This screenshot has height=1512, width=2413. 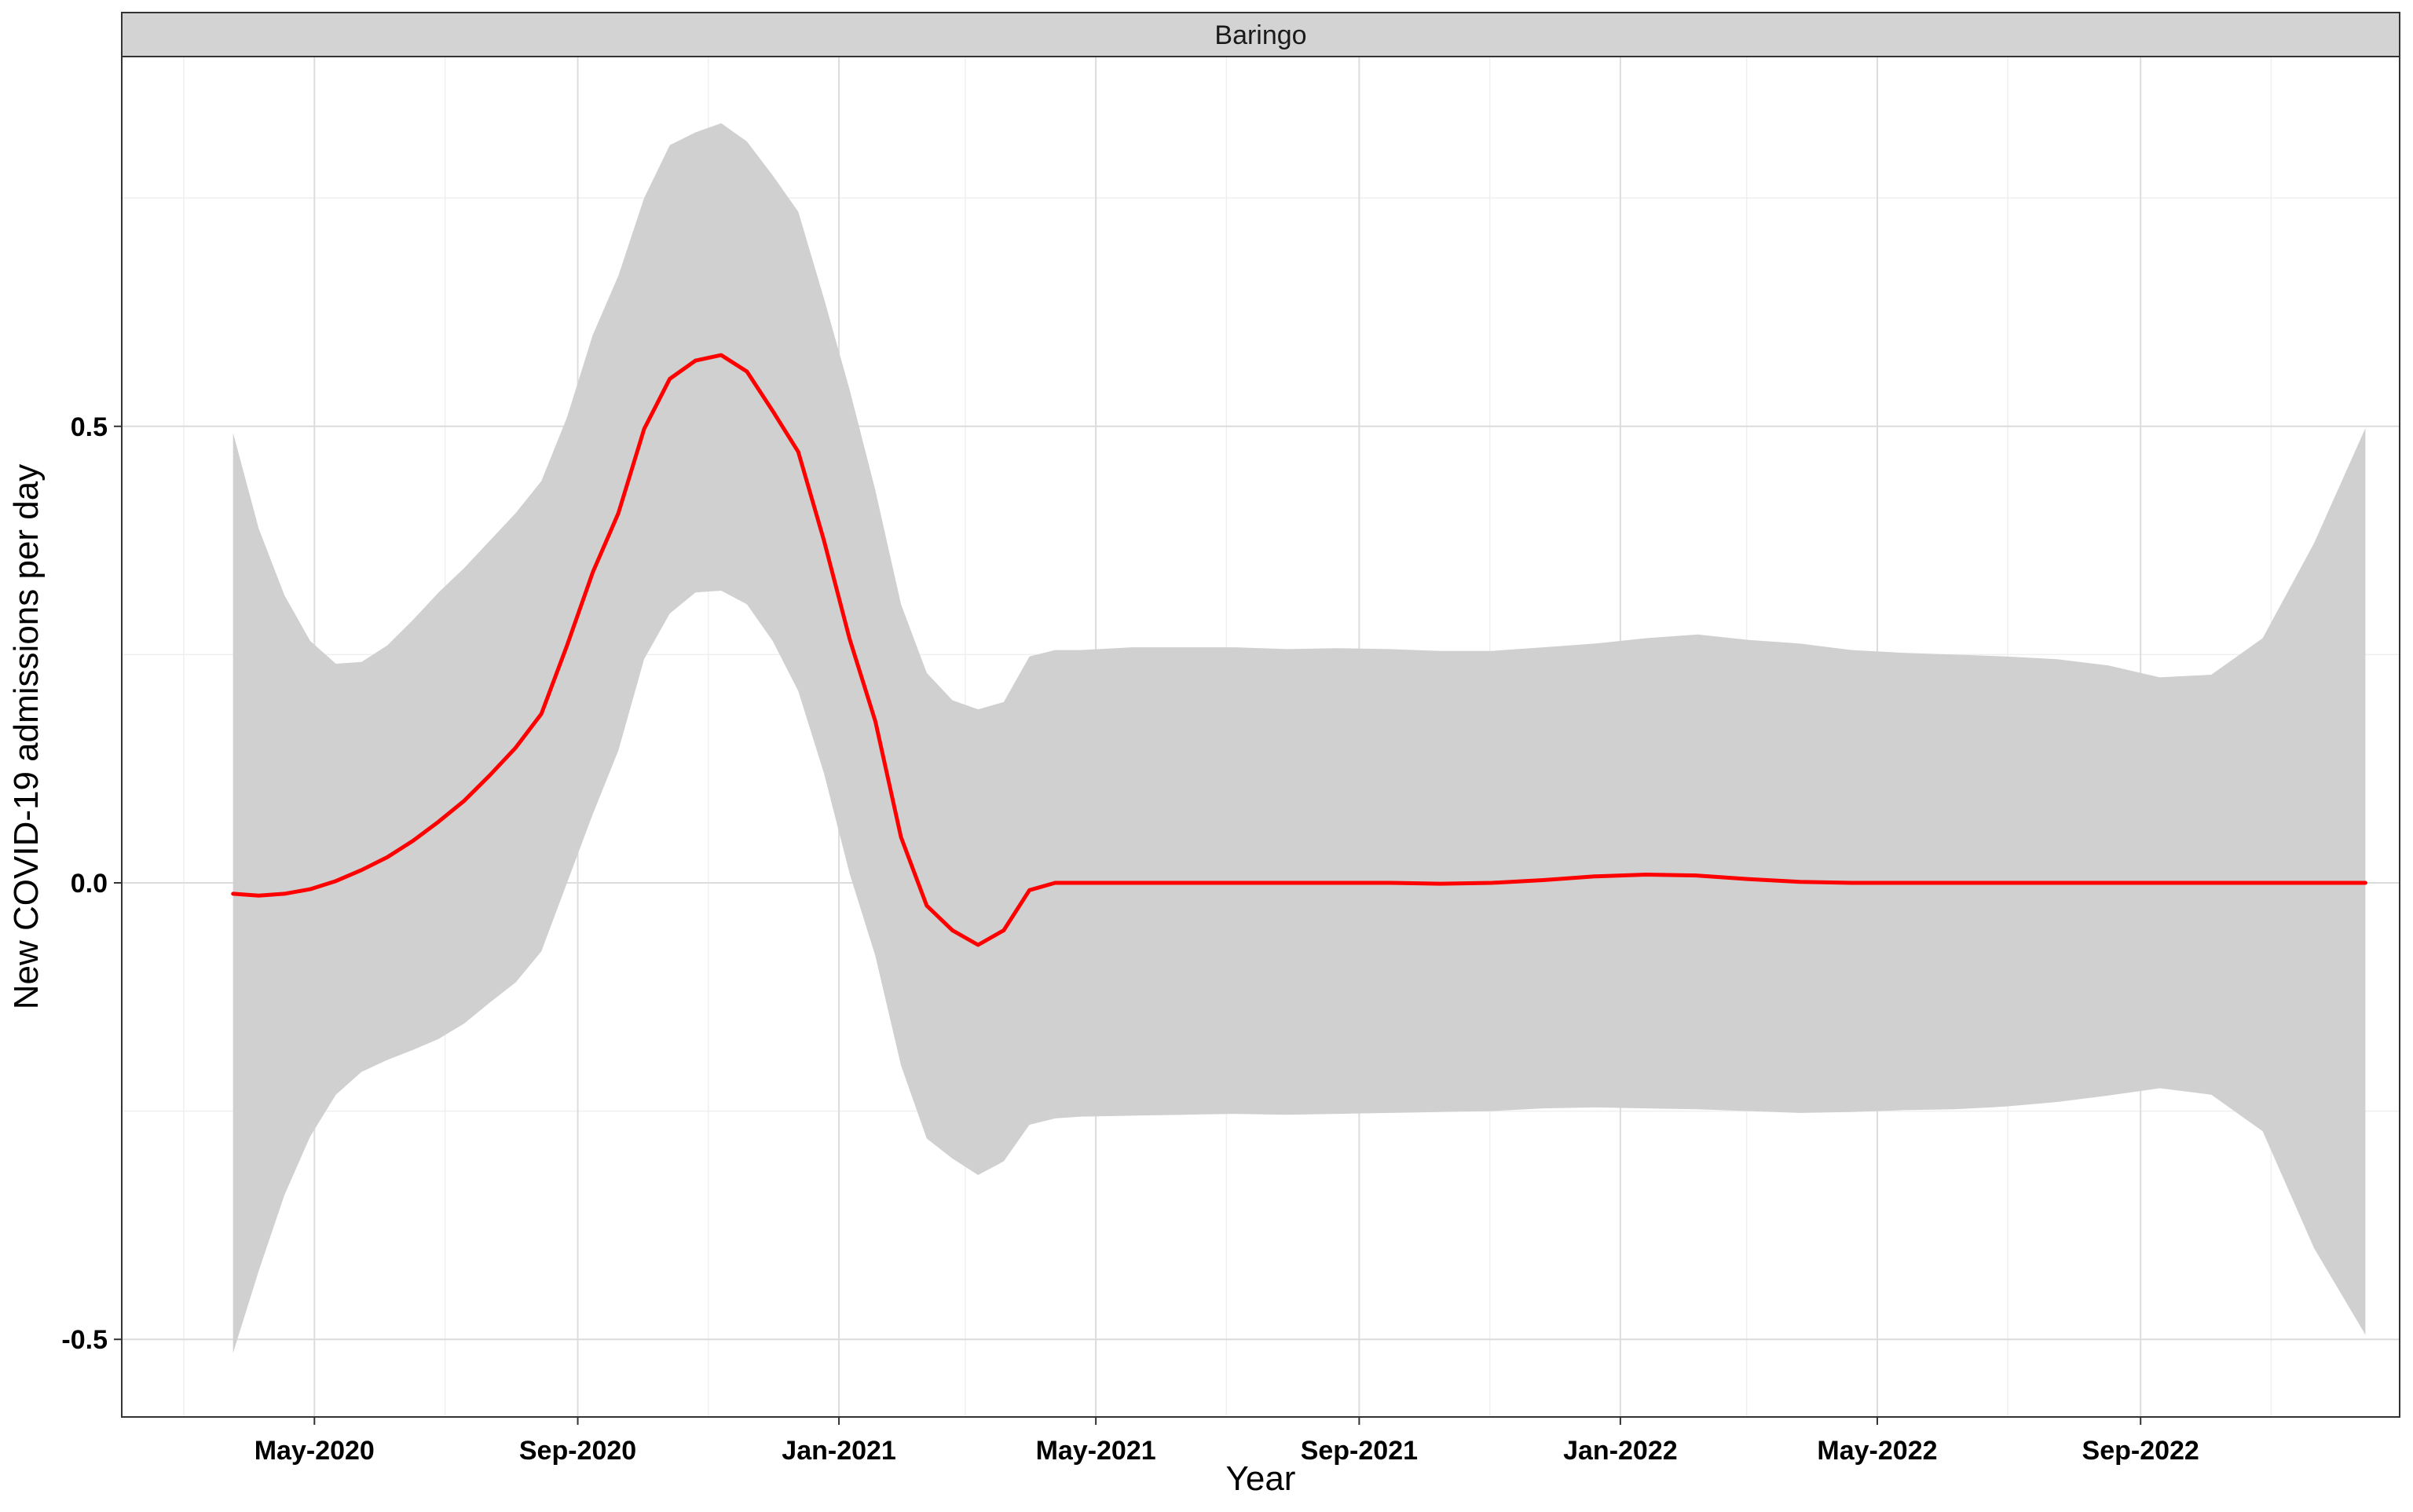 What do you see at coordinates (1877, 1451) in the screenshot?
I see `x-tick-label: May-2022` at bounding box center [1877, 1451].